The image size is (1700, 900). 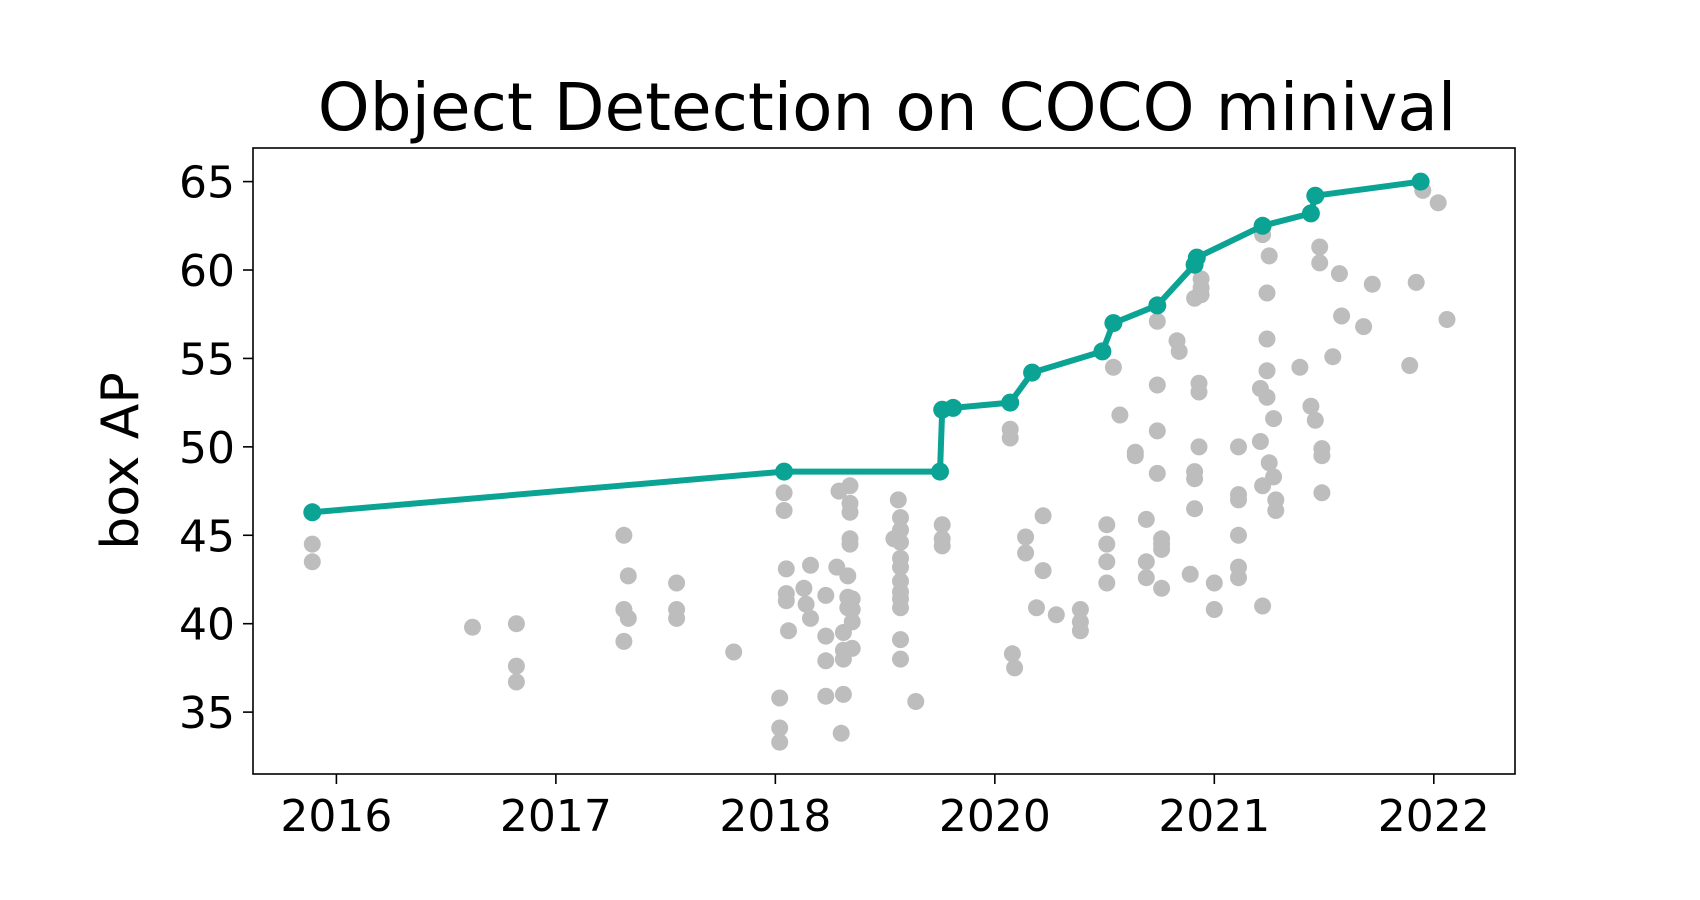 What do you see at coordinates (336, 816) in the screenshot?
I see `x-tick-label: 2016` at bounding box center [336, 816].